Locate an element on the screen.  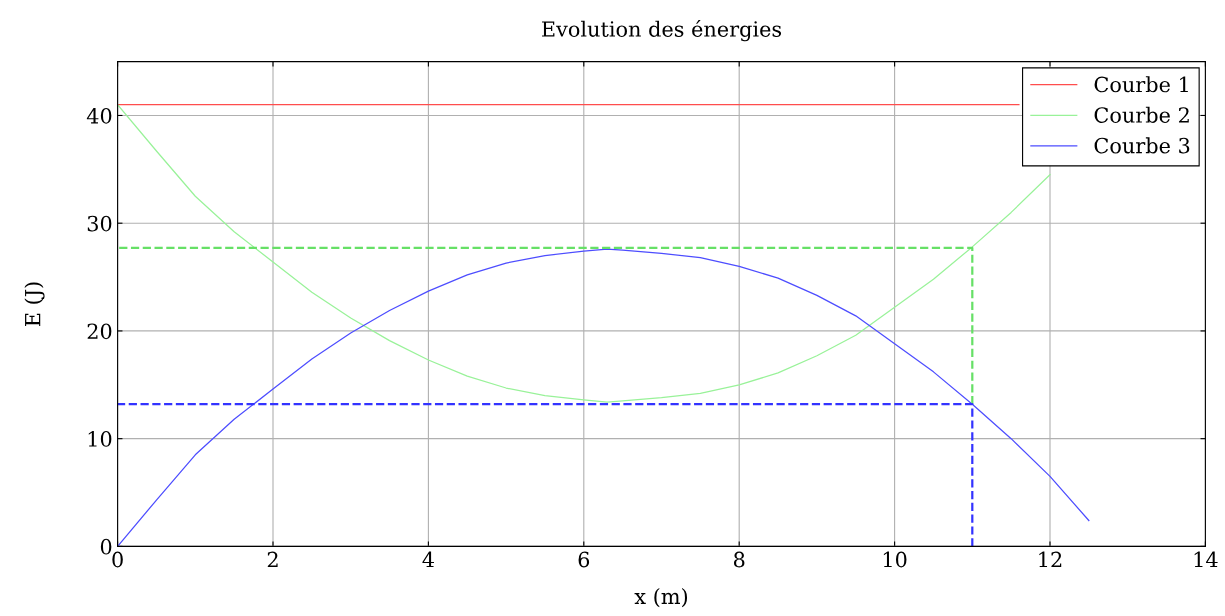
y-tick-label: 0 is located at coordinates (106, 546).